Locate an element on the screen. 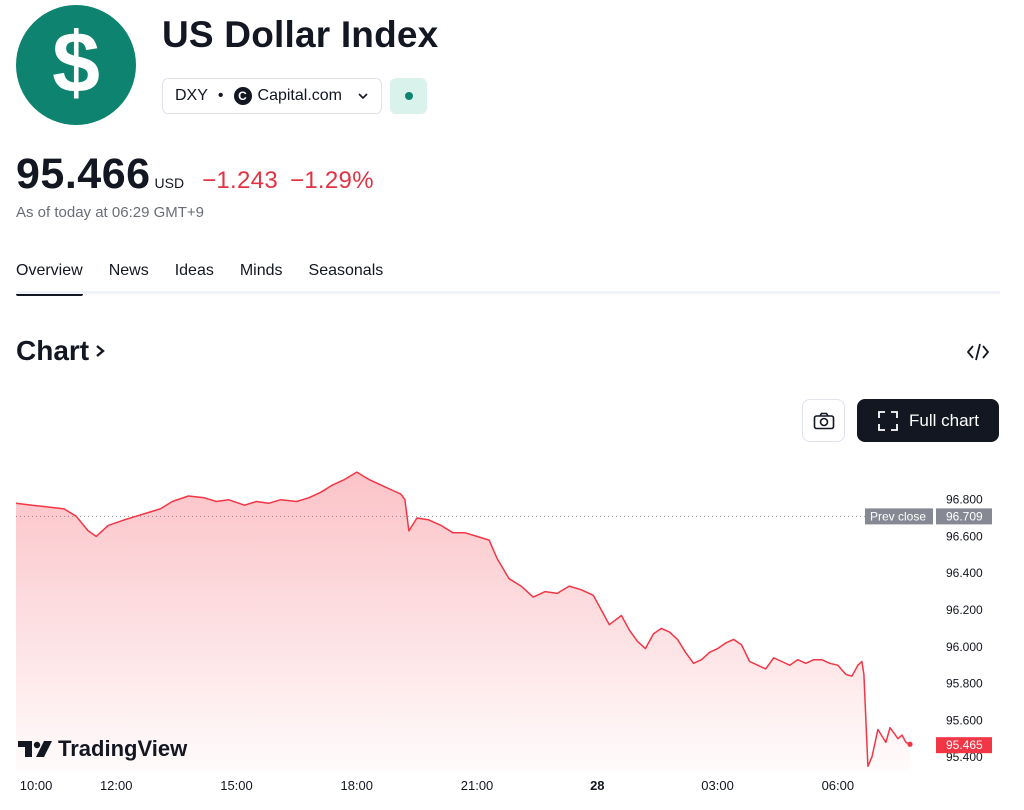 This screenshot has height=810, width=1024. camera-icon is located at coordinates (823, 420).